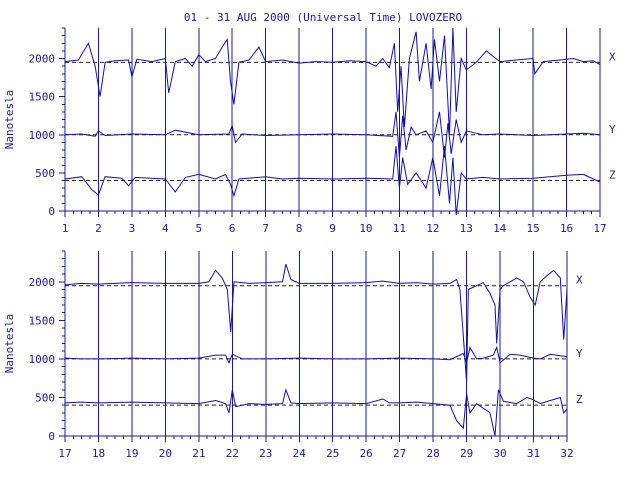 The image size is (640, 480). I want to click on x-tick-label: 16, so click(566, 228).